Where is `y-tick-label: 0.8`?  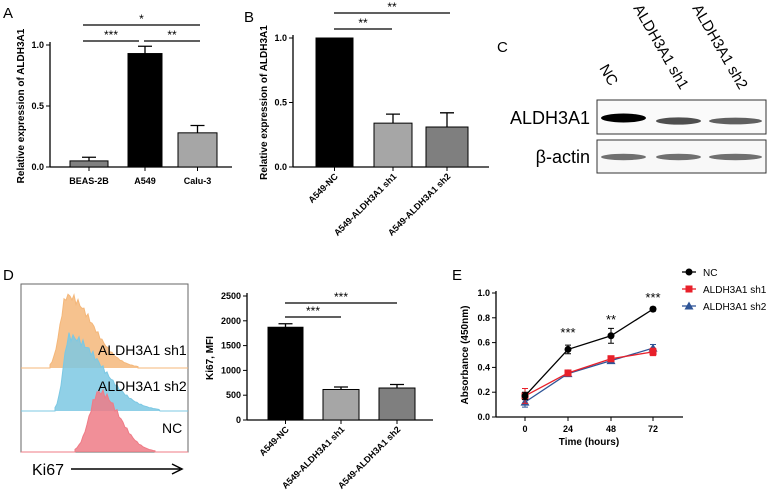
y-tick-label: 0.8 is located at coordinates (483, 318).